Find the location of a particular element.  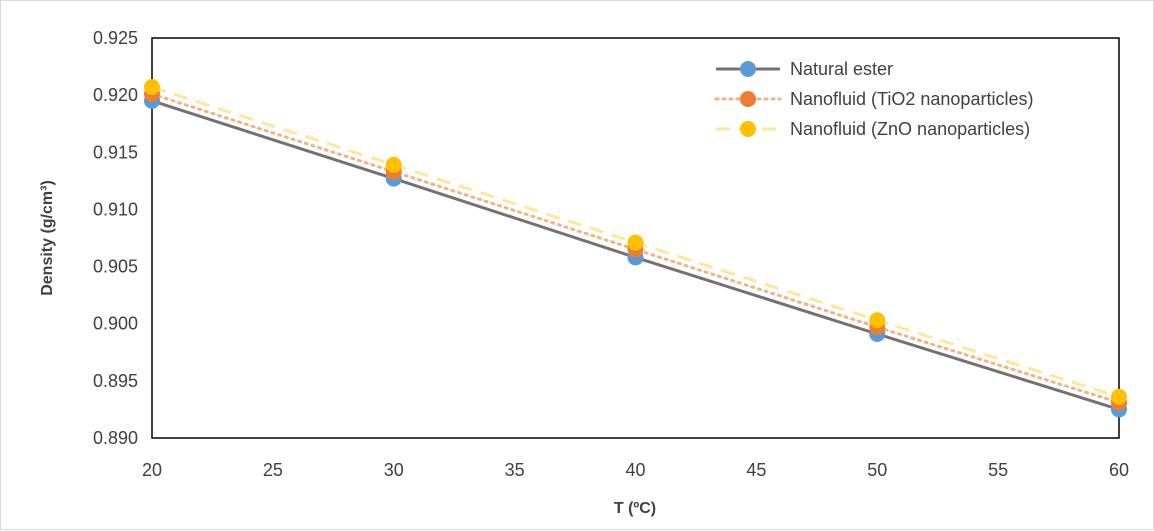

legend-label: Natural ester is located at coordinates (841, 69).